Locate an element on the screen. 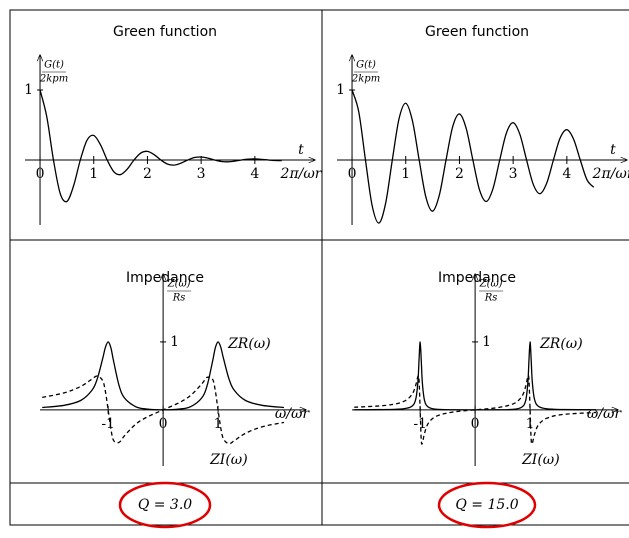 This screenshot has width=629, height=538. x-tick-label: -1 is located at coordinates (108, 424).